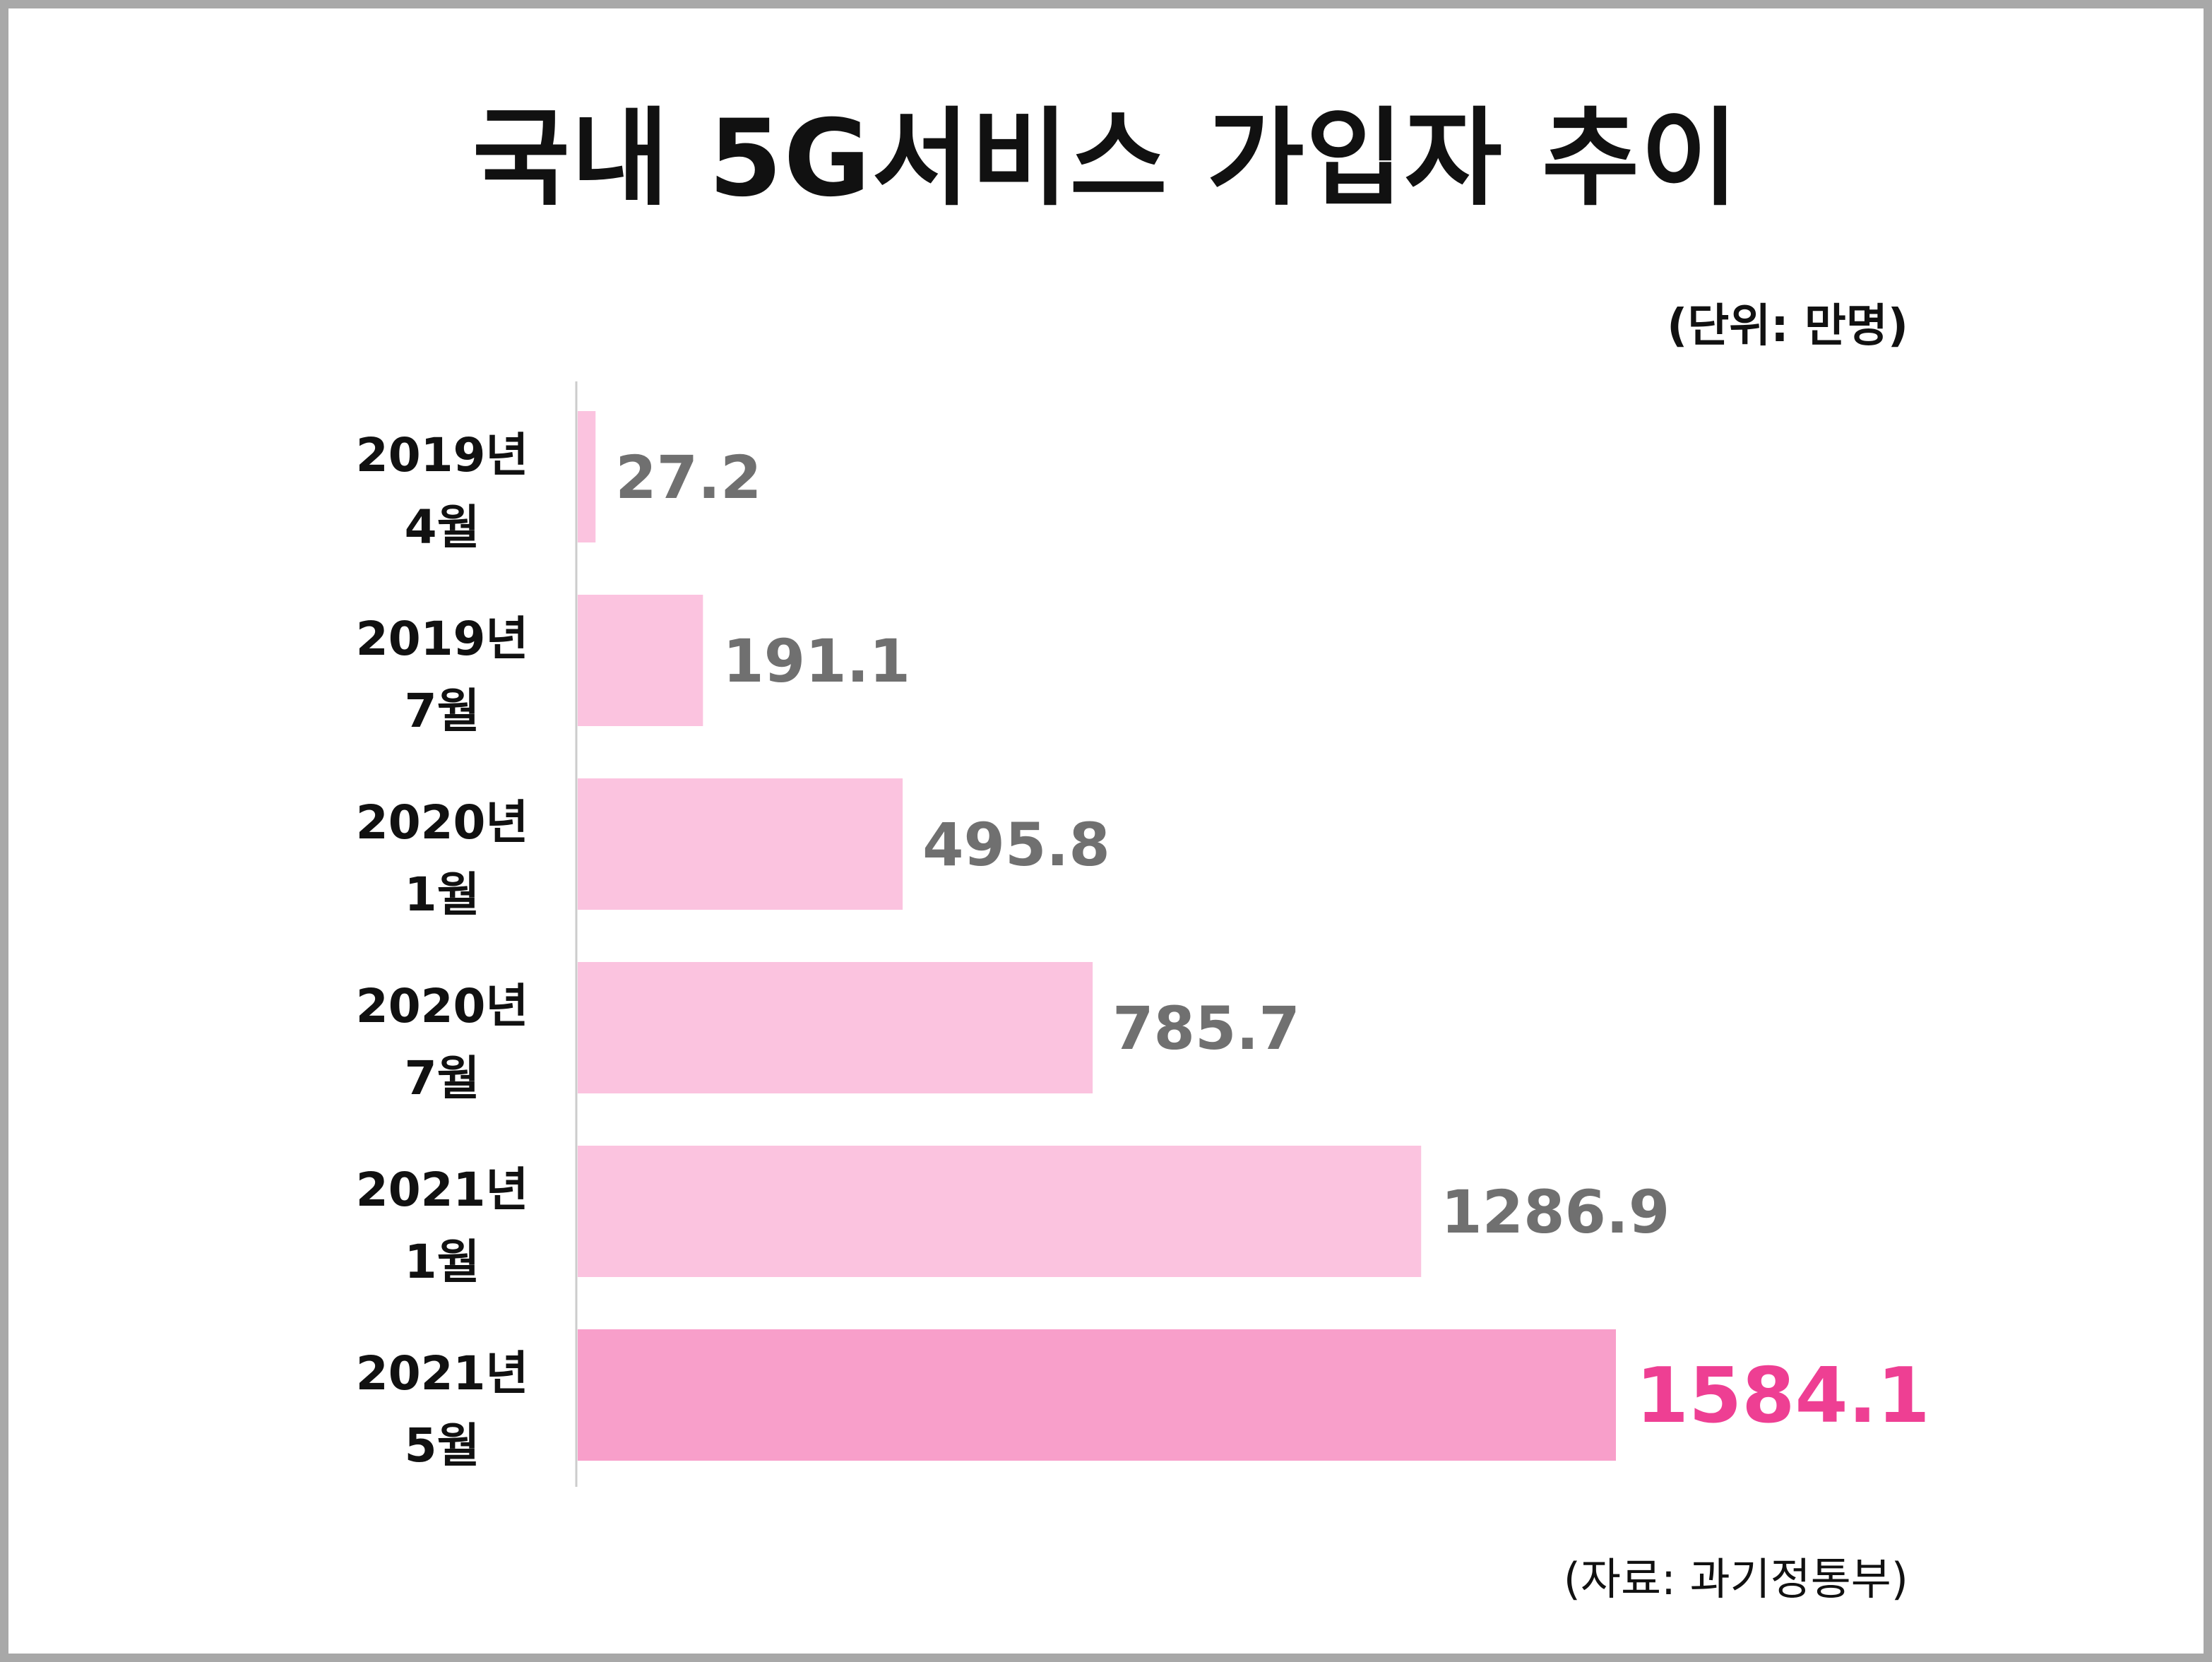  What do you see at coordinates (1787, 326) in the screenshot?
I see `unit-note: (단위: 만명)` at bounding box center [1787, 326].